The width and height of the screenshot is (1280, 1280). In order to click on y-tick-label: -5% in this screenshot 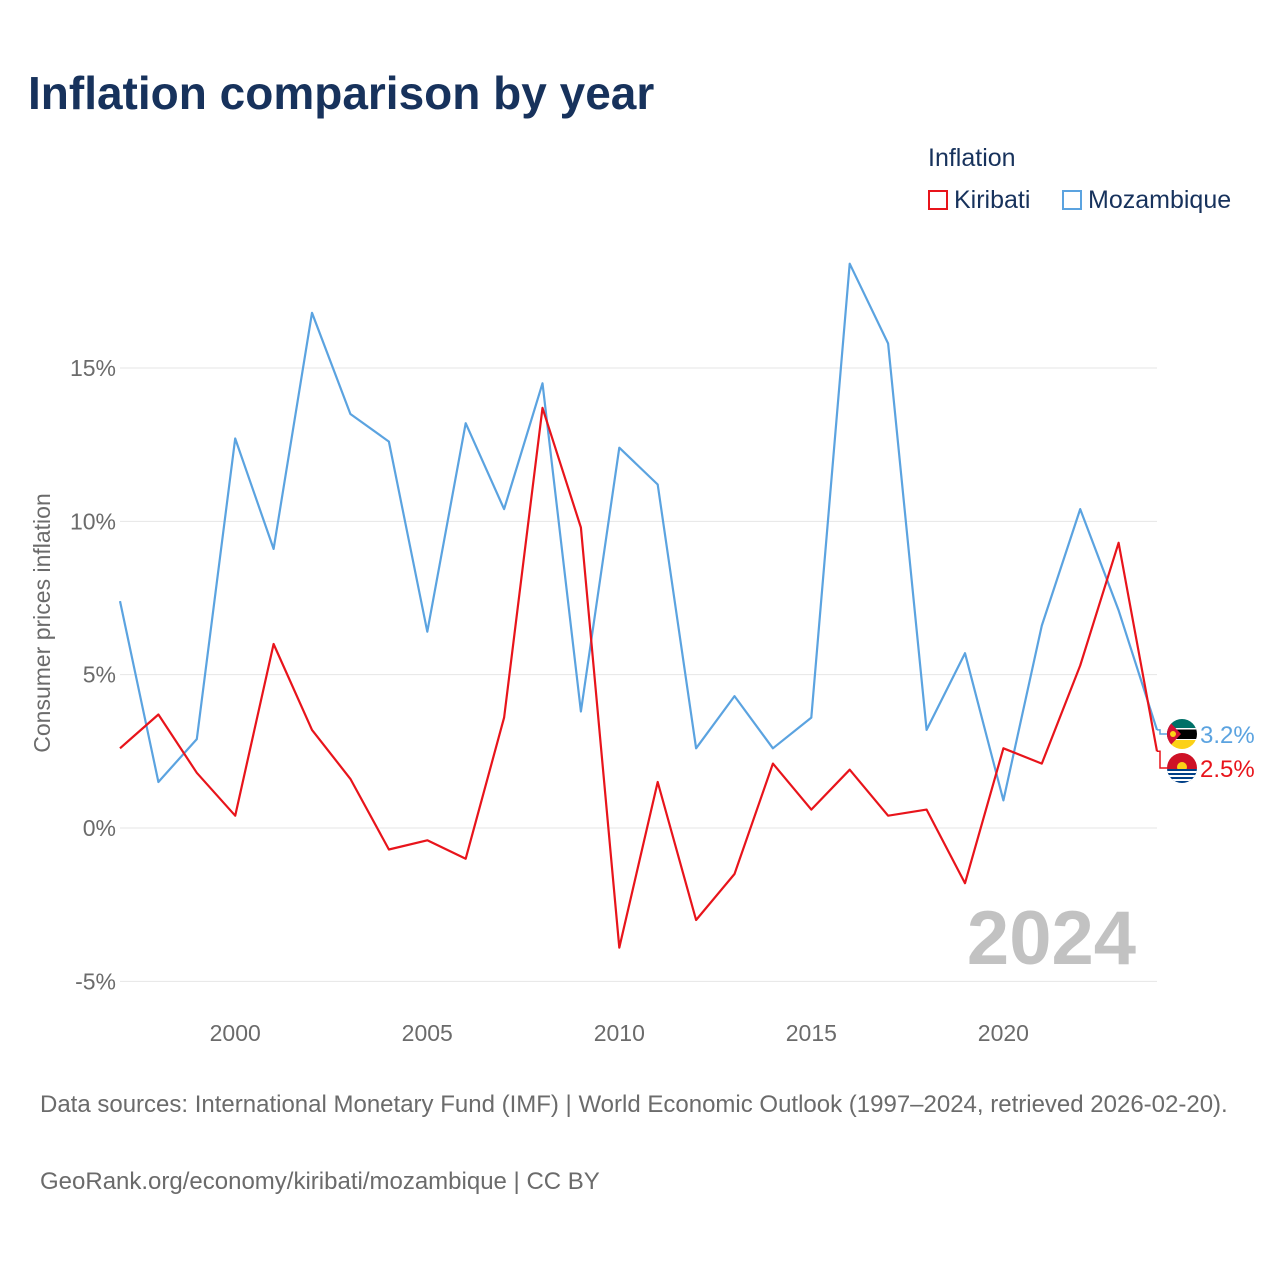, I will do `click(95, 981)`.